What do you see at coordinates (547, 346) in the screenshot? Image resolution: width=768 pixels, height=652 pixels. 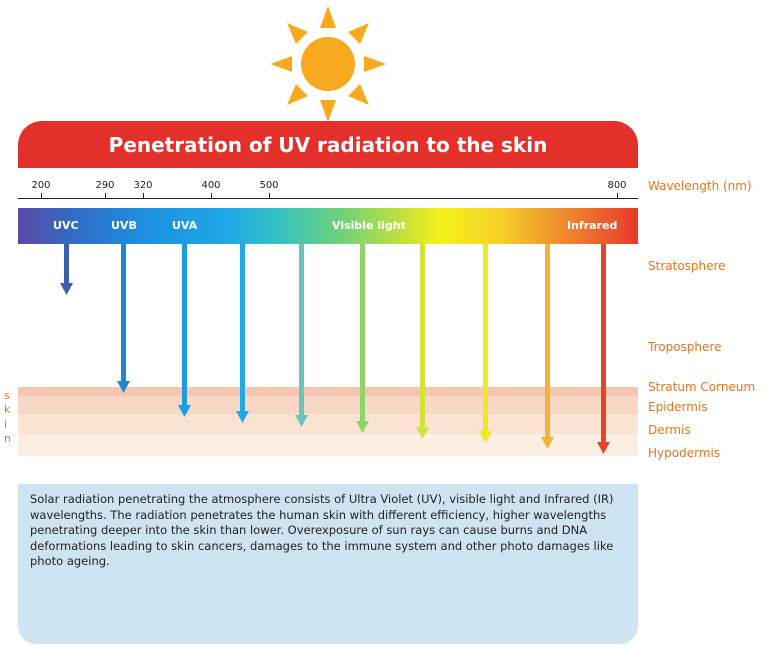 I see `arrow-visible-orange` at bounding box center [547, 346].